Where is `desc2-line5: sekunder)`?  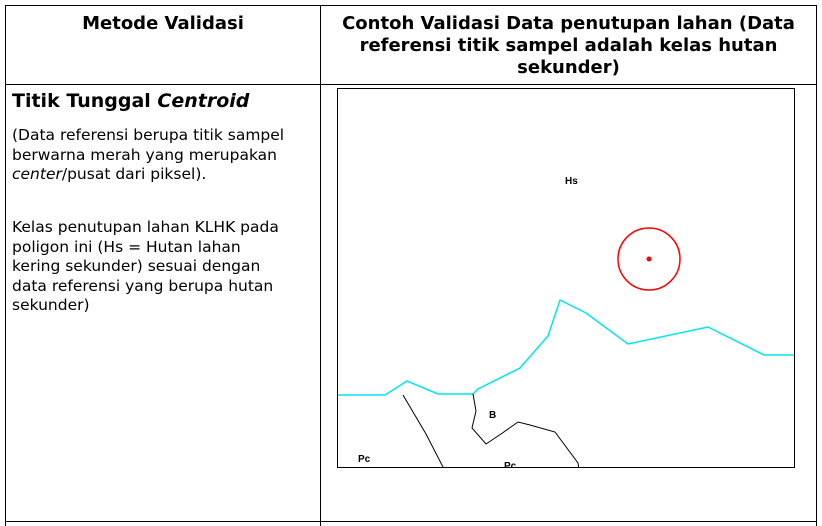
desc2-line5: sekunder) is located at coordinates (51, 305).